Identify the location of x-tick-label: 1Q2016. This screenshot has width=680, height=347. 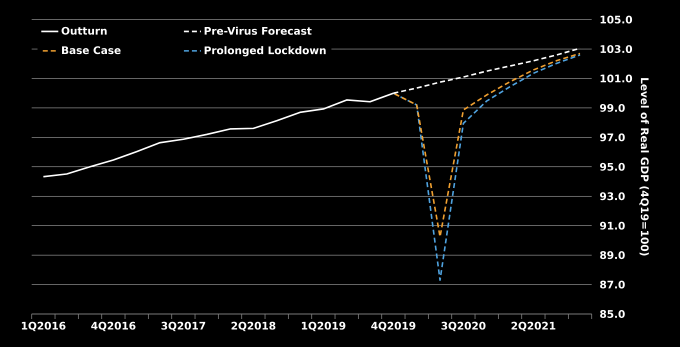
(44, 327).